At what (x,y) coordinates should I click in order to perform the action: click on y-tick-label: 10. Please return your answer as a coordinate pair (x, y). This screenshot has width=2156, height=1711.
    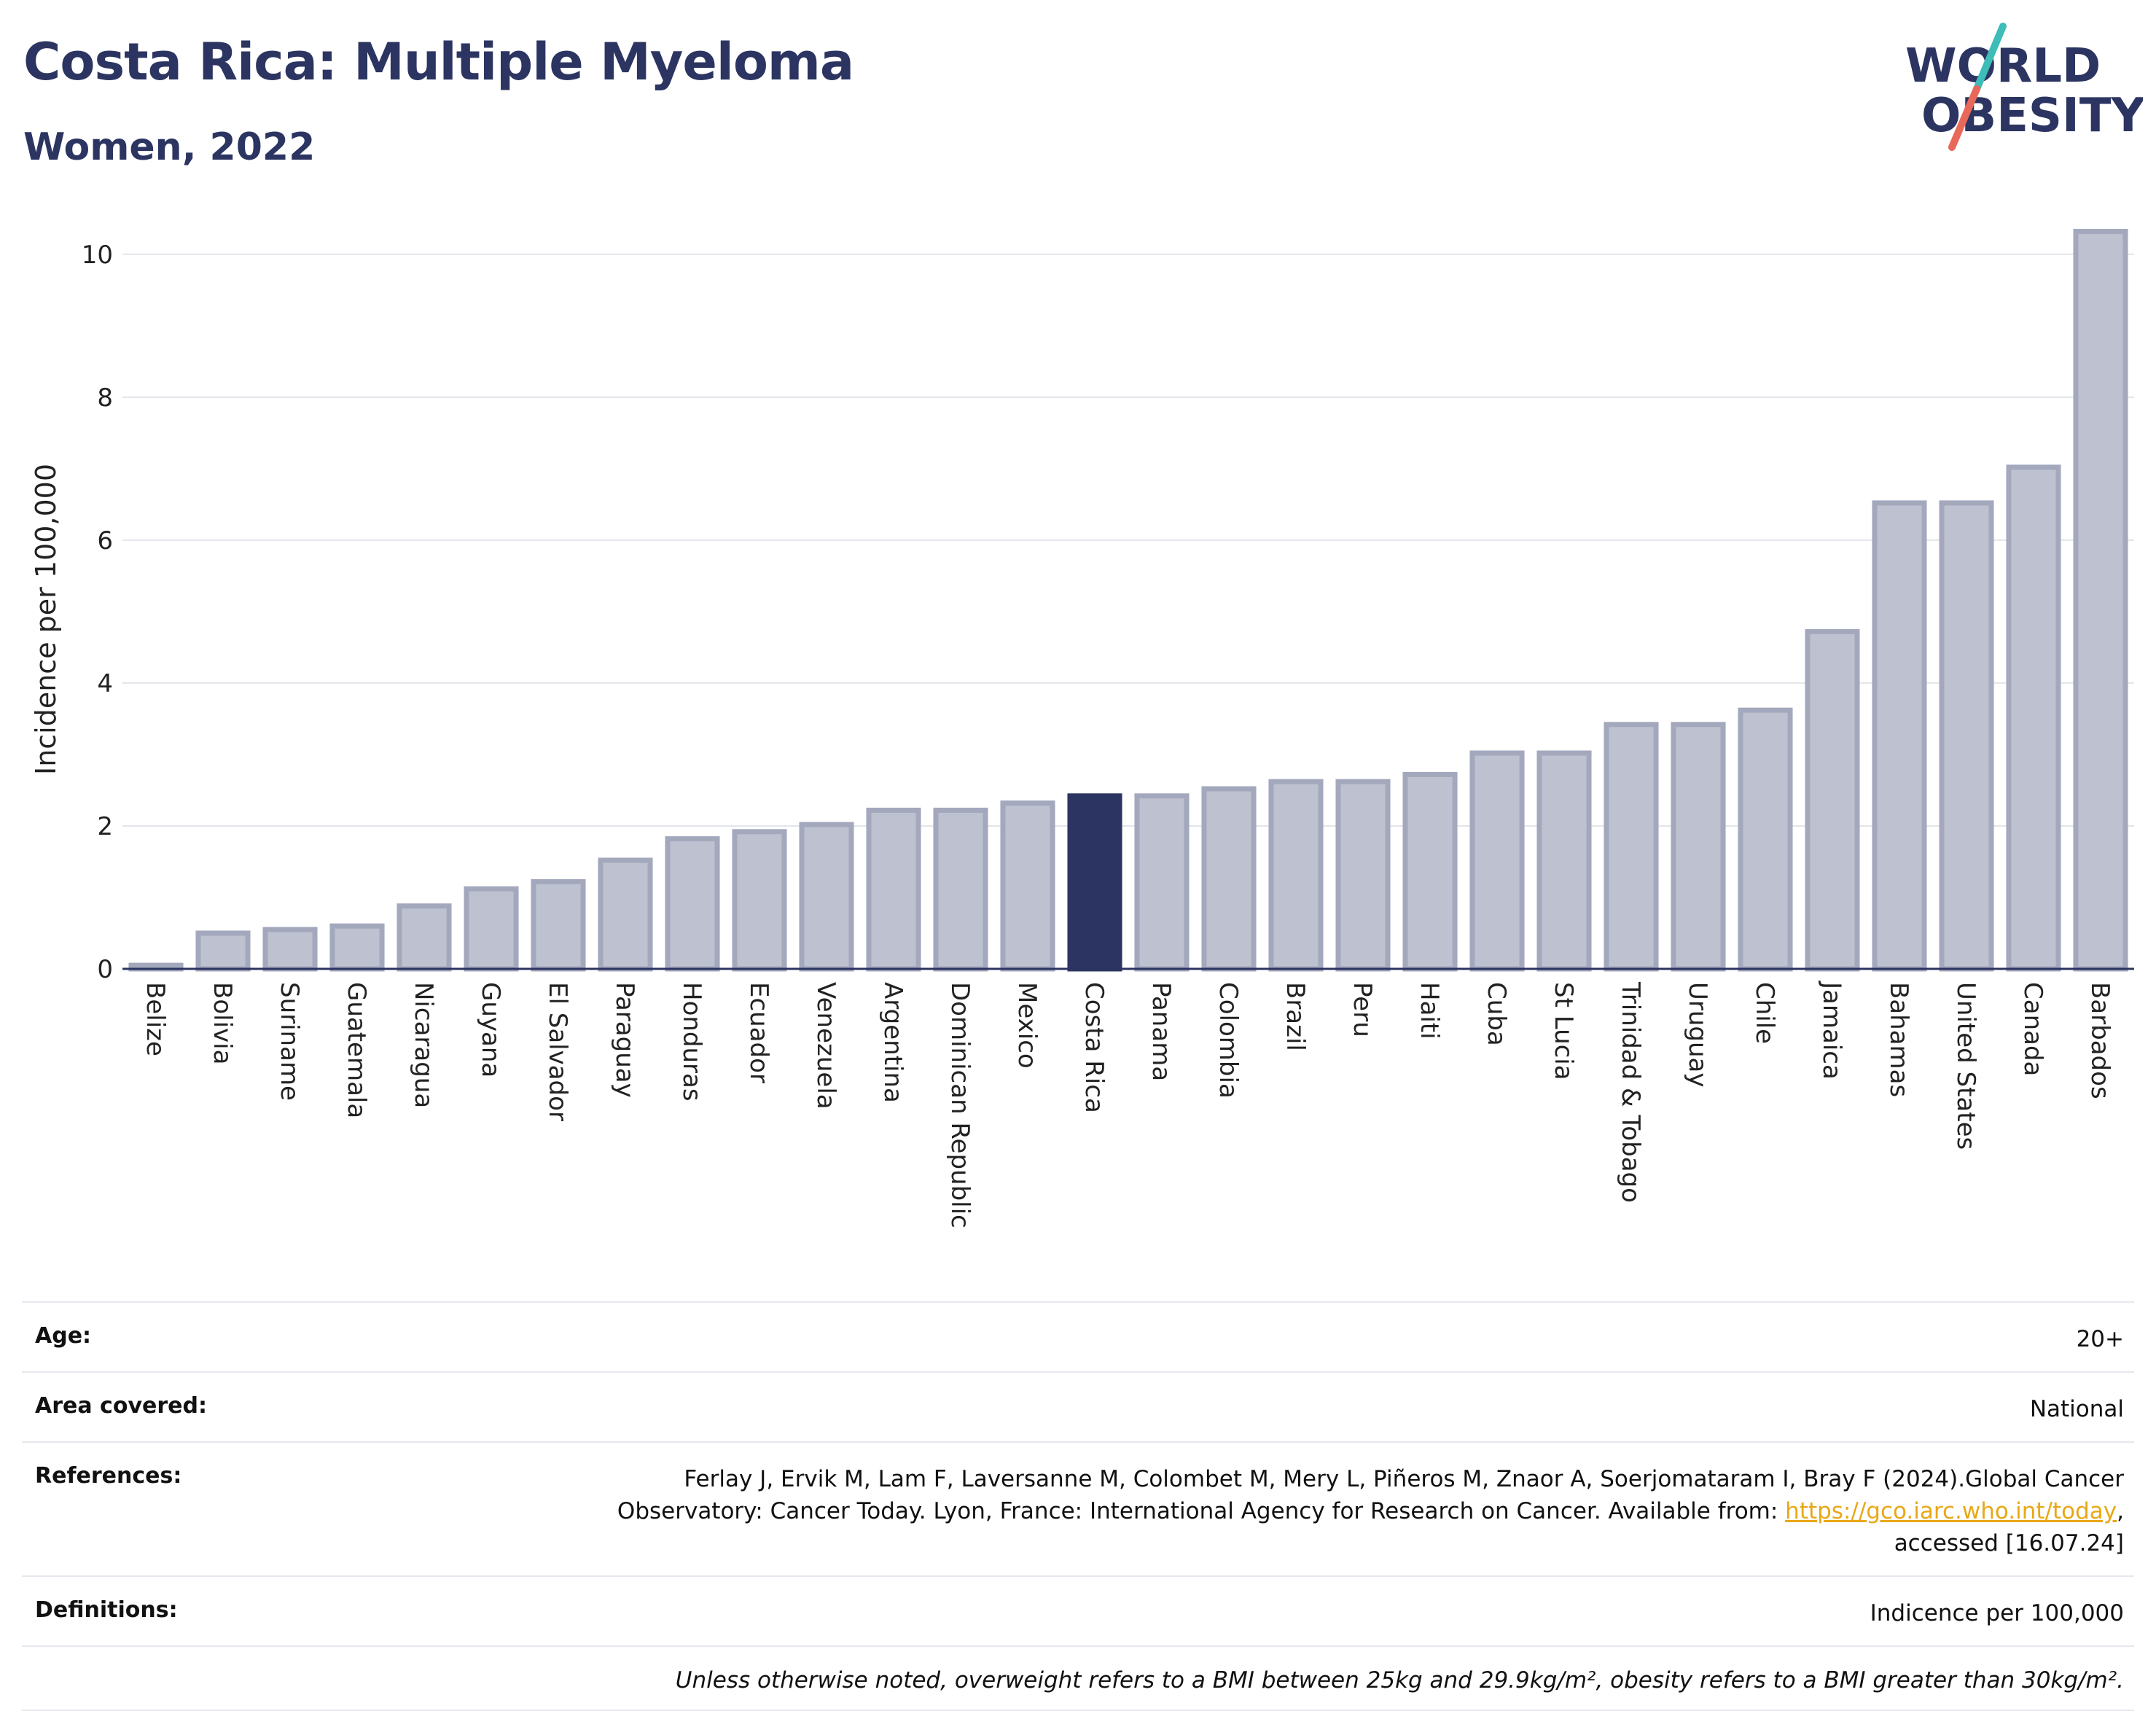
    Looking at the image, I should click on (98, 255).